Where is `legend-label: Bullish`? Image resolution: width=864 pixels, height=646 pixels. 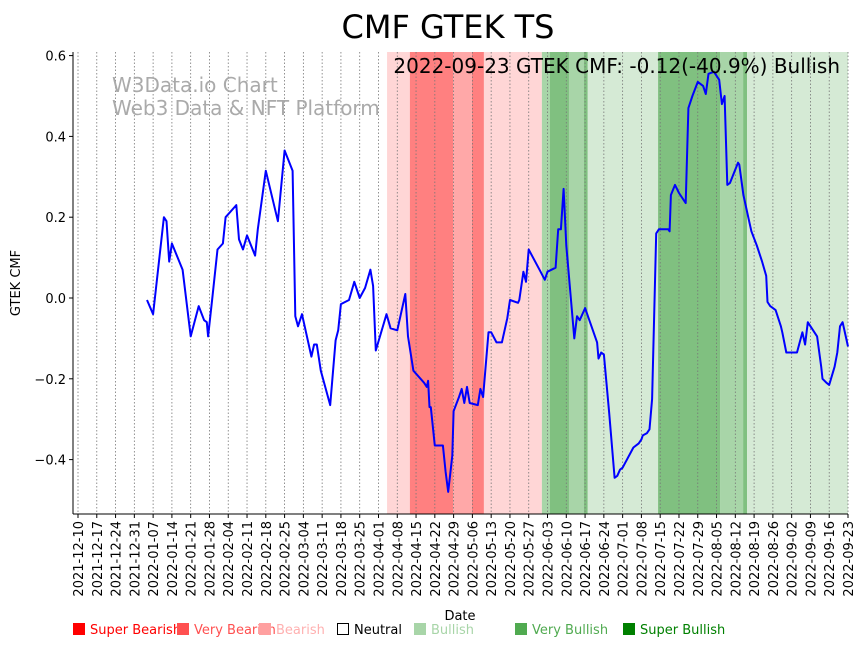
legend-label: Bullish is located at coordinates (452, 630).